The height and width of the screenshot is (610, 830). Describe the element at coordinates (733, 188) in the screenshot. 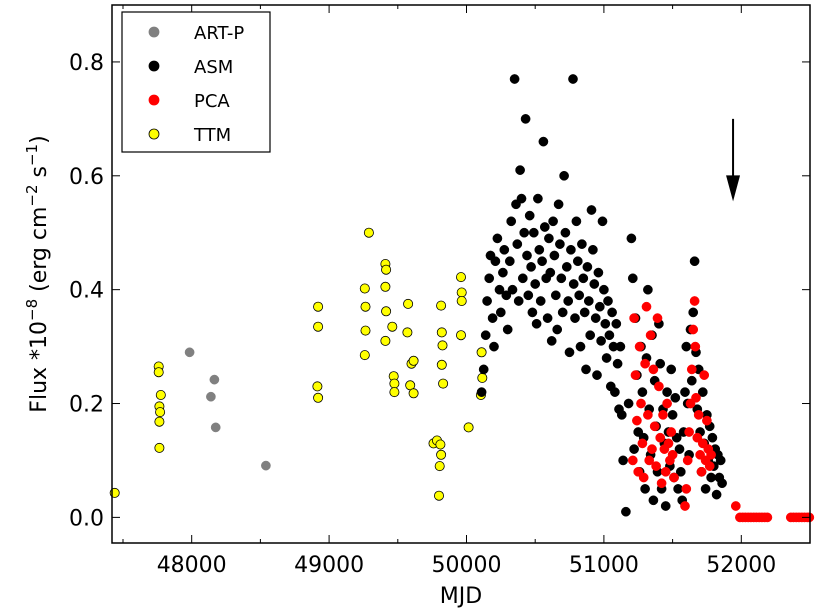

I see `arrow-head` at that location.